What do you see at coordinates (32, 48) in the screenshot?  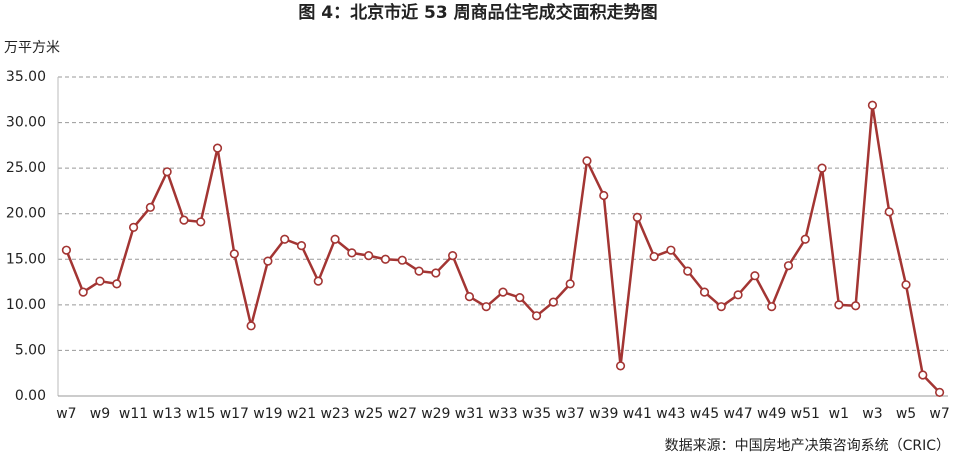 I see `y-unit: 万平方米` at bounding box center [32, 48].